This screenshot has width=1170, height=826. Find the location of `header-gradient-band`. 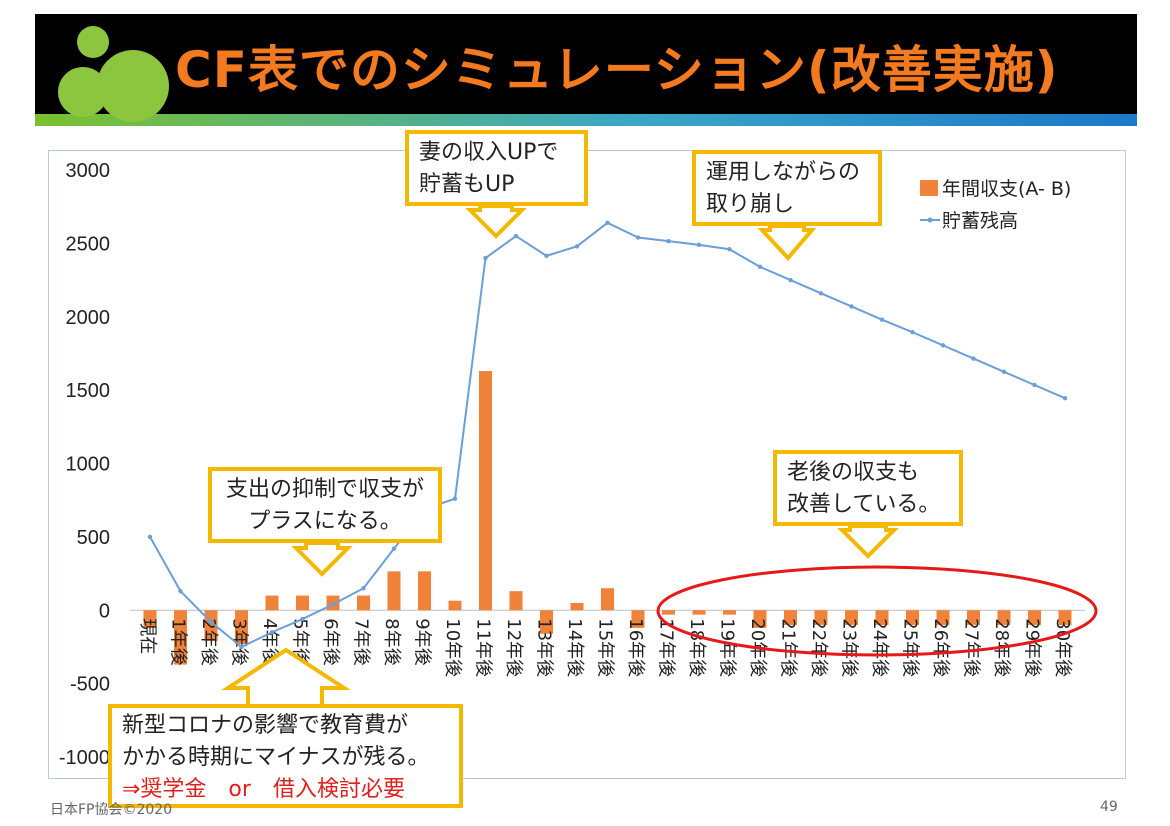

header-gradient-band is located at coordinates (586, 120).